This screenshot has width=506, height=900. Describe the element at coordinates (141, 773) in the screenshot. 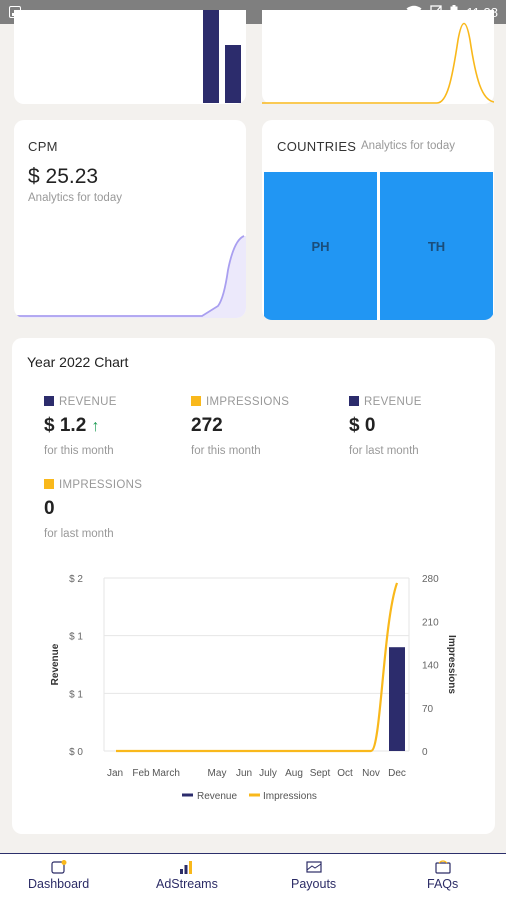

I see `x-tick-label: Feb` at that location.